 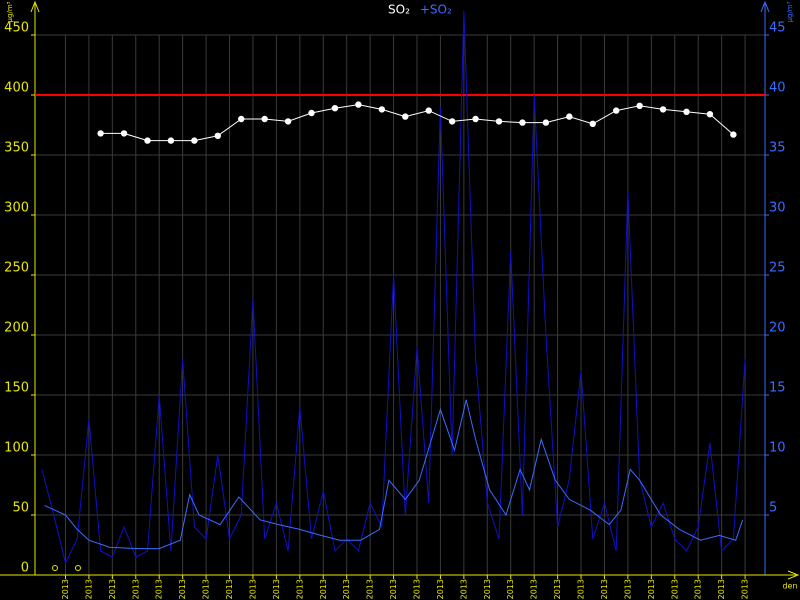 What do you see at coordinates (777, 448) in the screenshot?
I see `y2-tick-label: 10` at bounding box center [777, 448].